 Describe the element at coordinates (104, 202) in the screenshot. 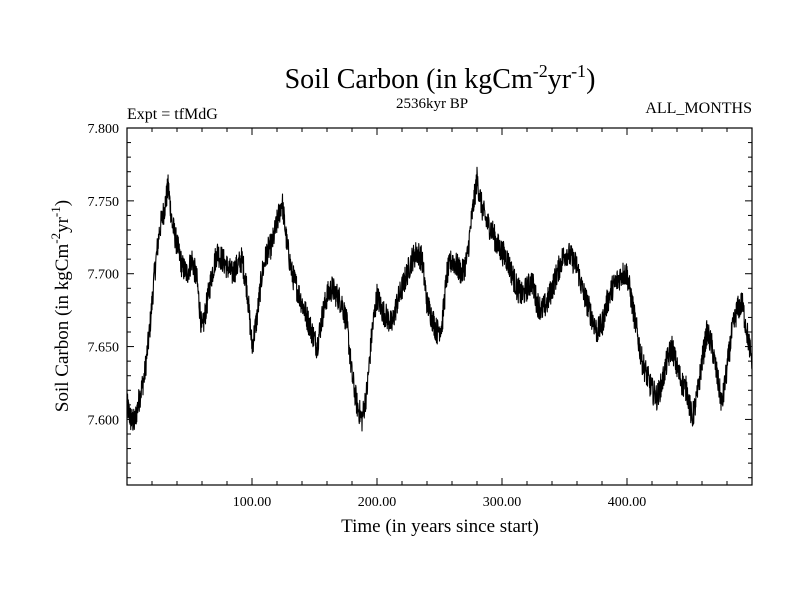

I see `y-tick-label: 7.750` at that location.